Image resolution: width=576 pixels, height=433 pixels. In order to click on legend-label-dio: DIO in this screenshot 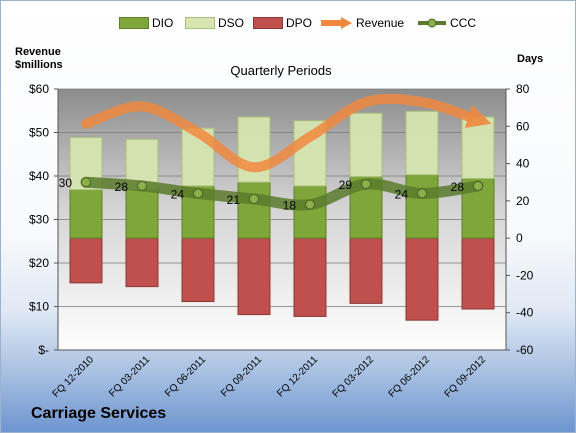, I will do `click(163, 23)`.